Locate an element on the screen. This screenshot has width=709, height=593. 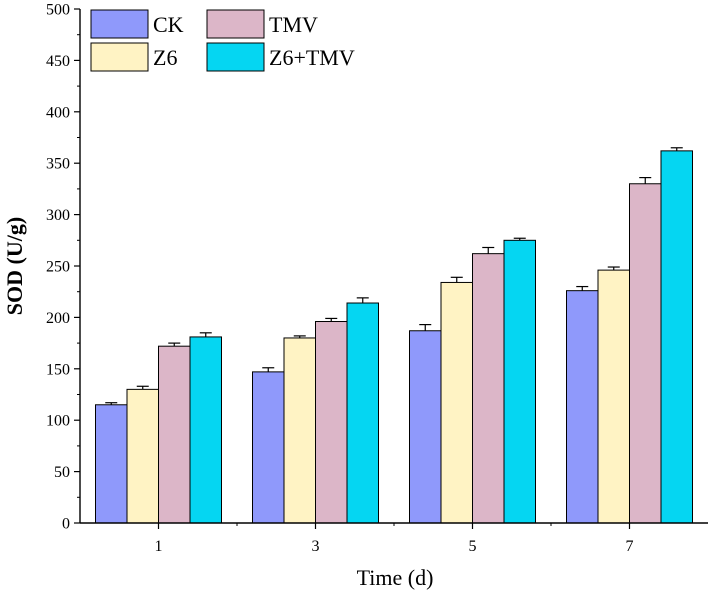
y-tick-label-500: 500 is located at coordinates (58, 10).